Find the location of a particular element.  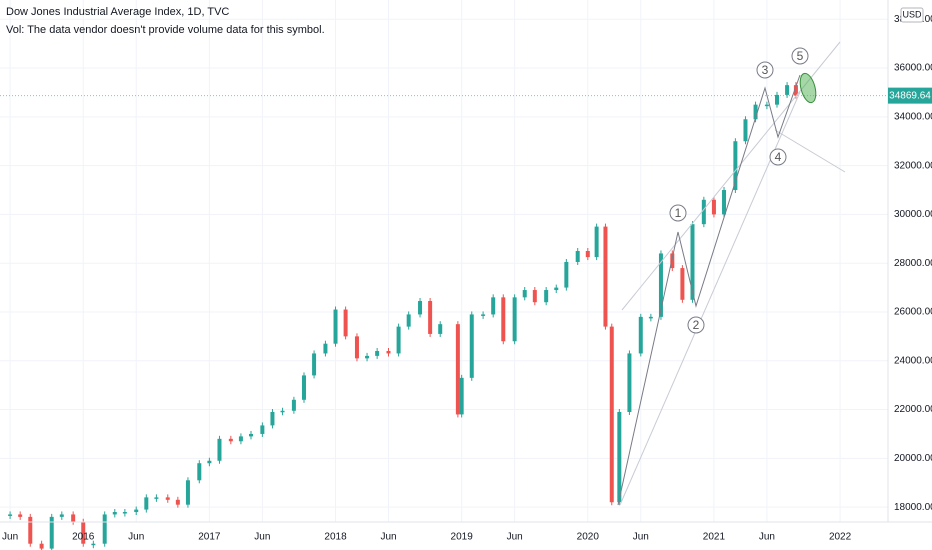

y-tick-label: 24000.00 is located at coordinates (913, 360).